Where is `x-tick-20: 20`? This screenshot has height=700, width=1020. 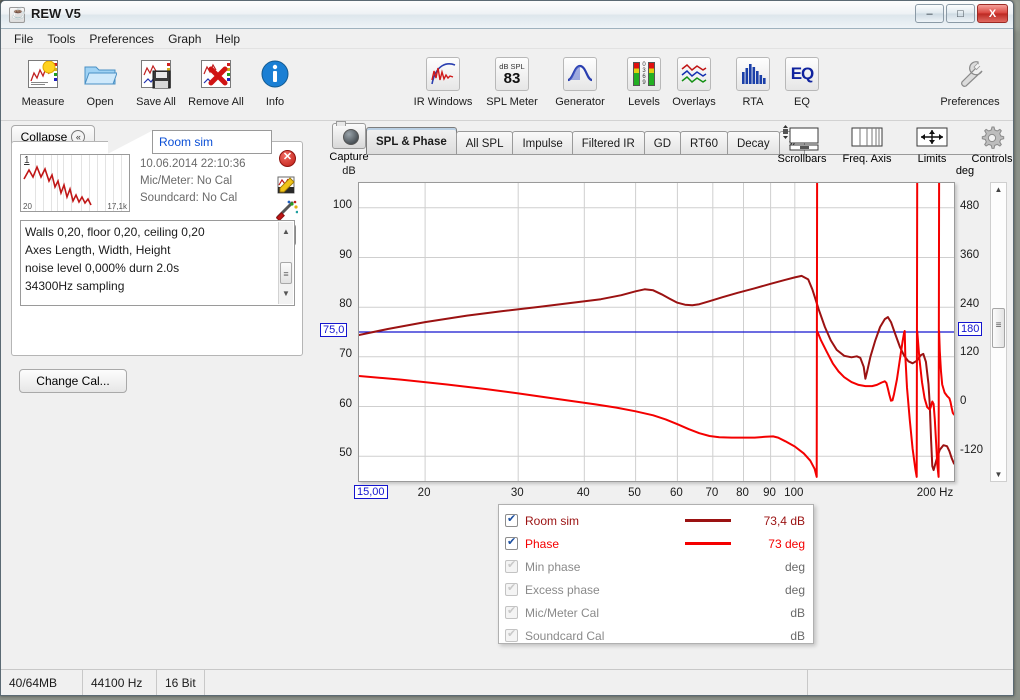
x-tick-20: 20 is located at coordinates (424, 493).